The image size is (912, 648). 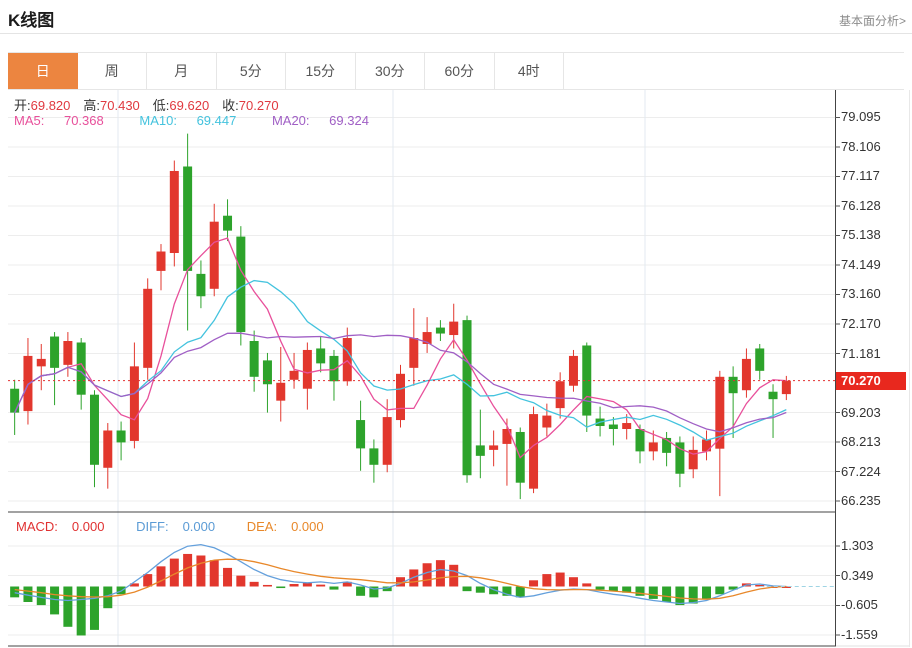 I want to click on tab-day: 日, so click(x=43, y=71).